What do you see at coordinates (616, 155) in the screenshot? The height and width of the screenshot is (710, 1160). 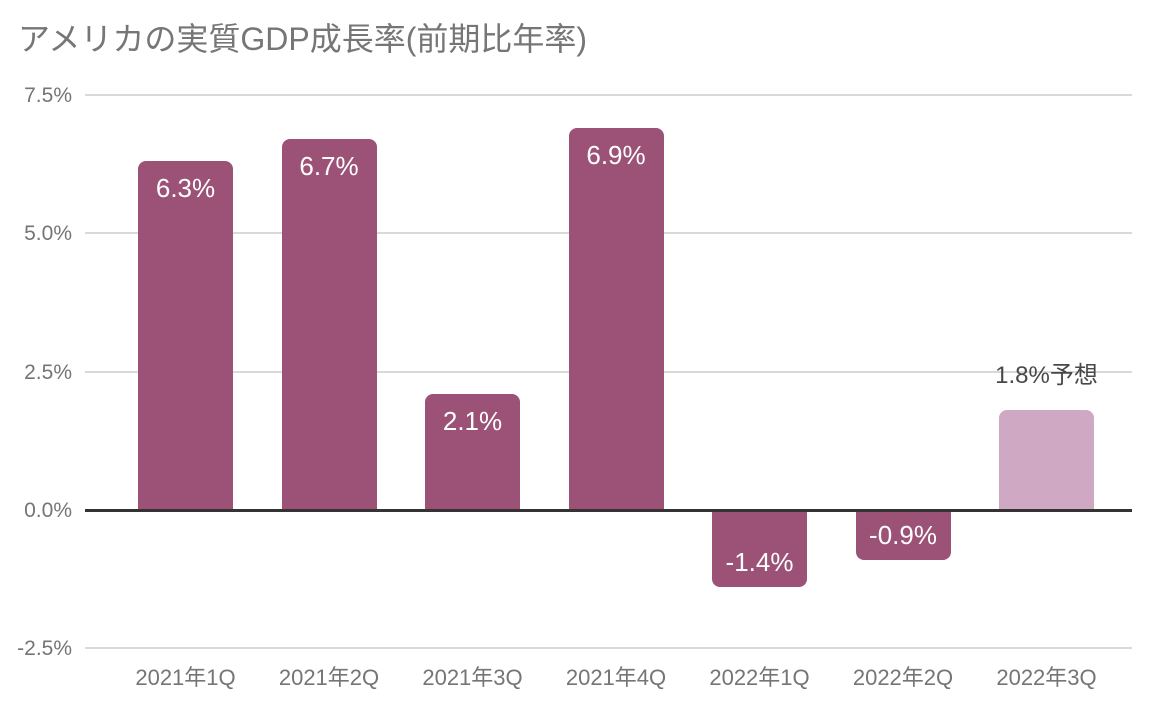 I see `bar-value-label: 6.9%` at bounding box center [616, 155].